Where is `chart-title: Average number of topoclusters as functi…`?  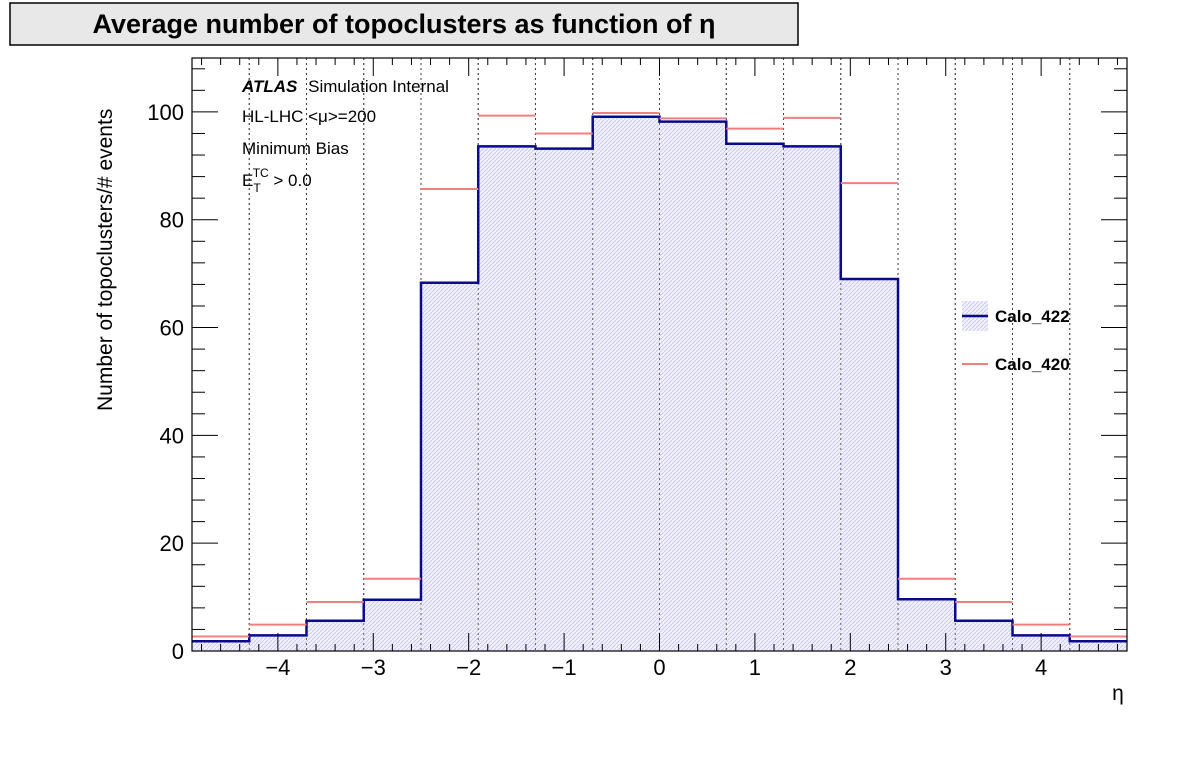 chart-title: Average number of topoclusters as functi… is located at coordinates (403, 24).